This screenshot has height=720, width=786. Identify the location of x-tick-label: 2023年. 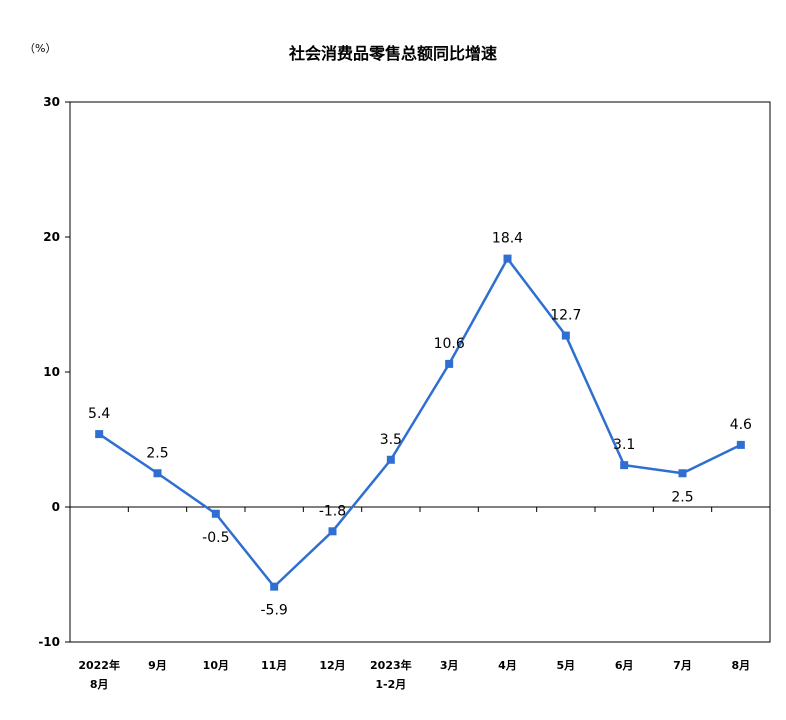
(391, 665).